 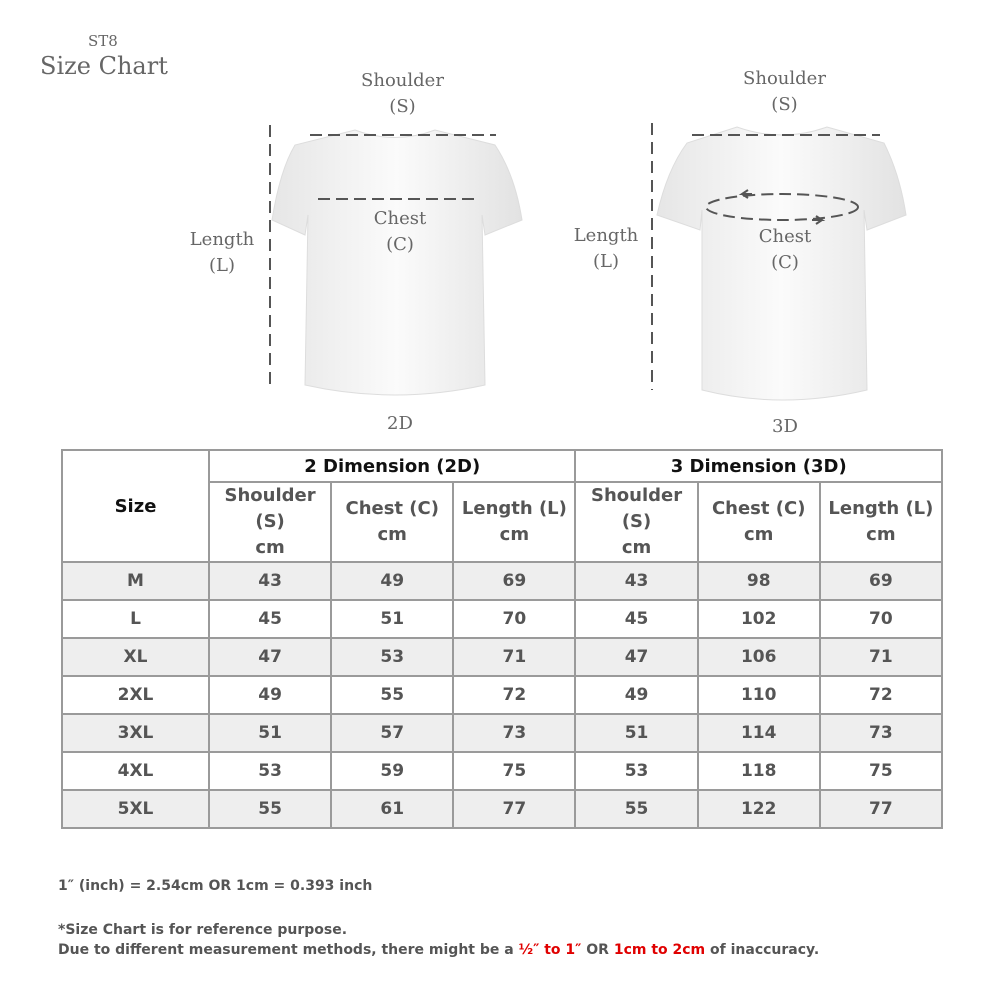 I want to click on table-row: 3XL 51 57 73 51 114 73, so click(x=502, y=733).